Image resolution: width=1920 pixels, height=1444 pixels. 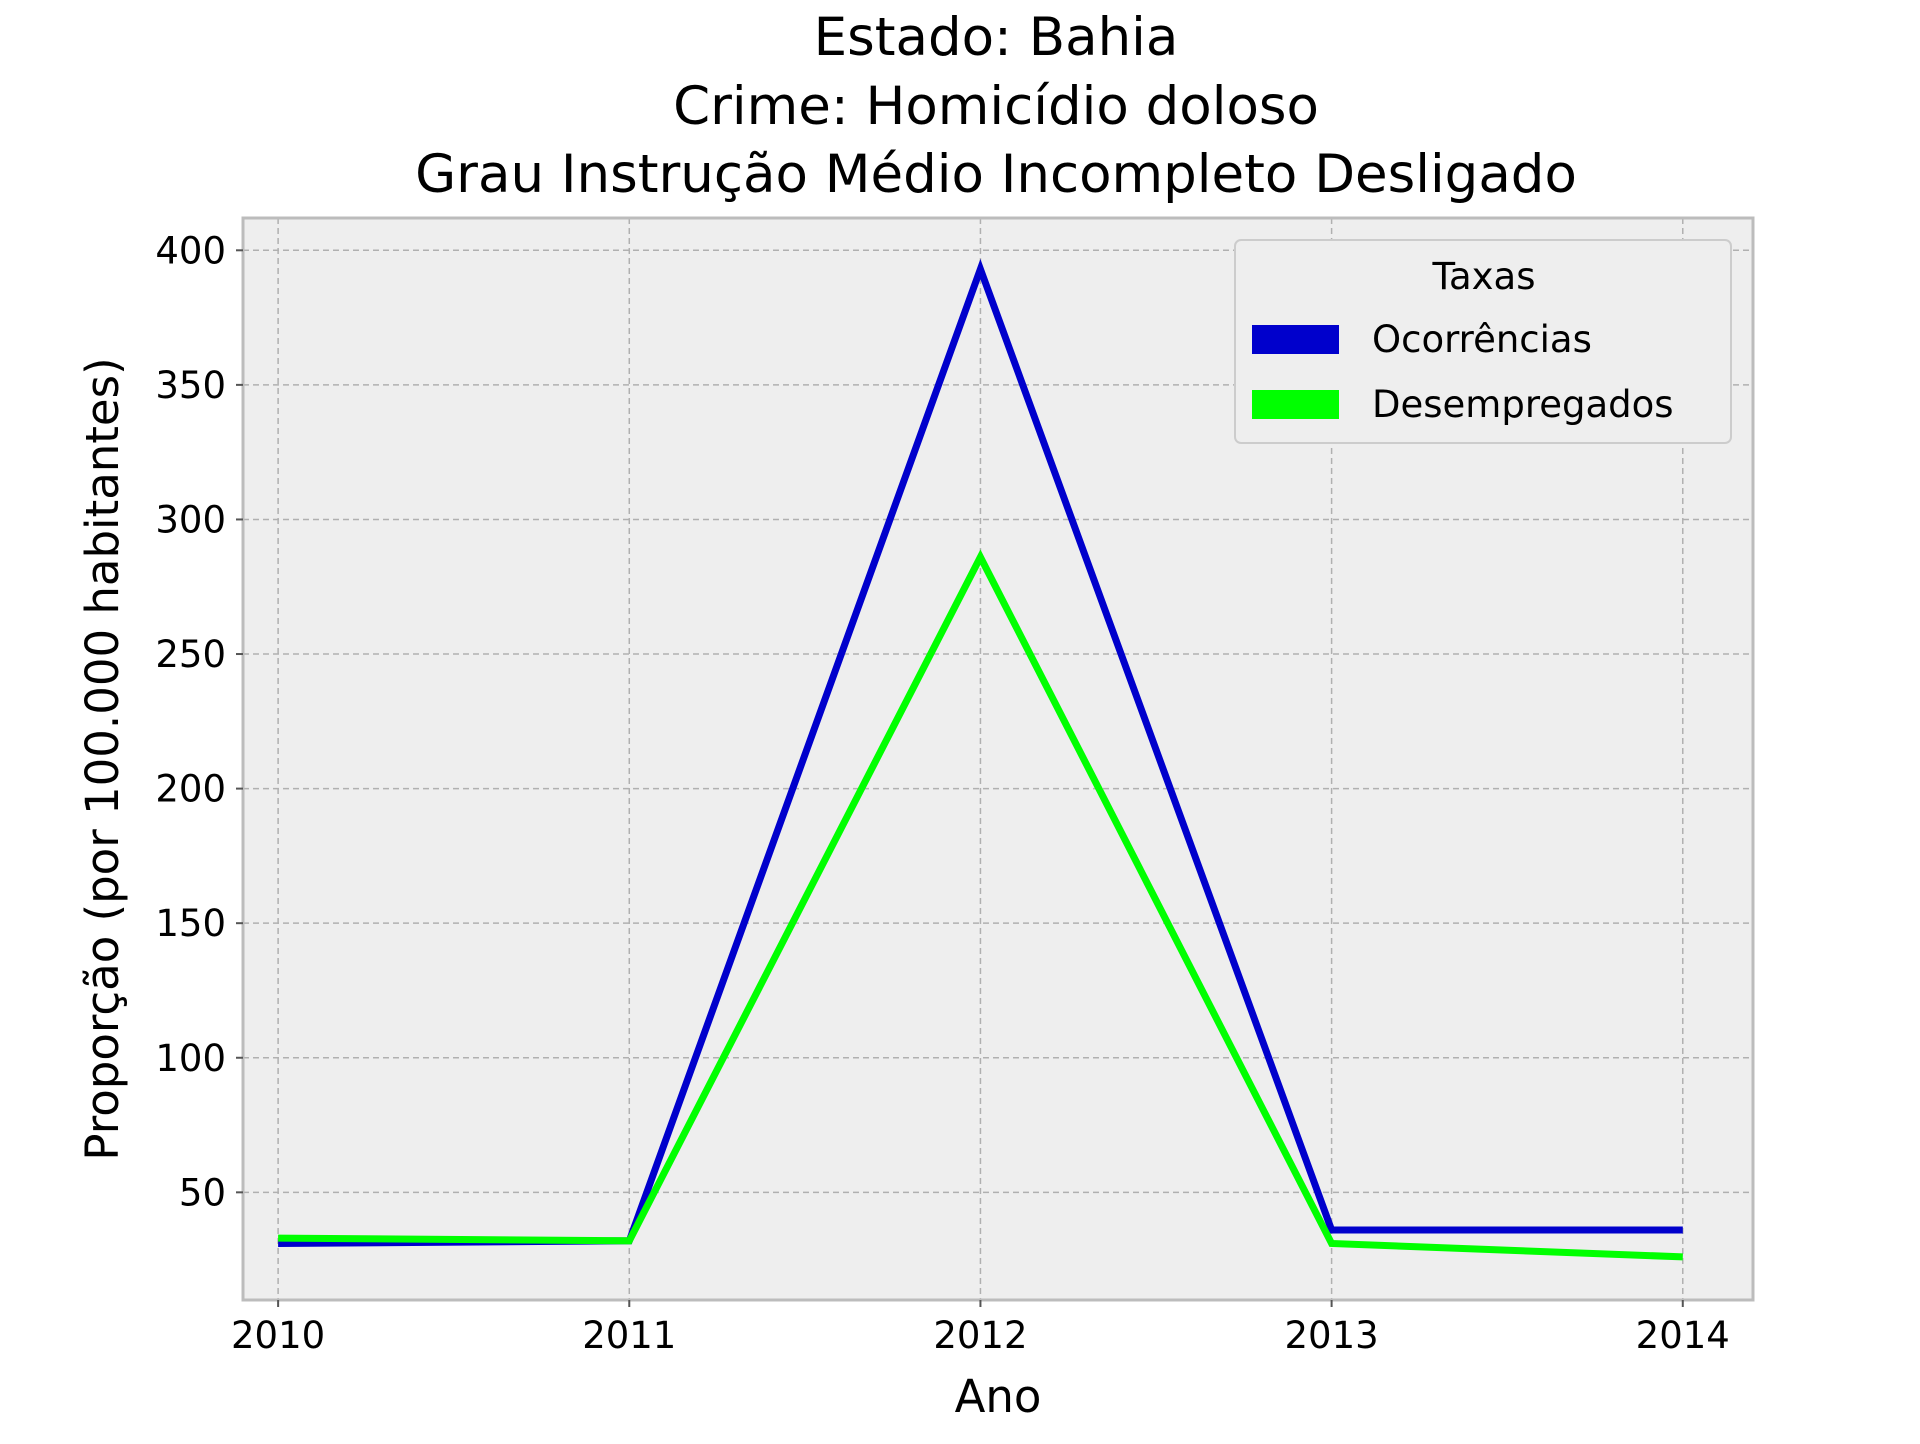 What do you see at coordinates (190, 250) in the screenshot?
I see `y-tick-label-400: 400` at bounding box center [190, 250].